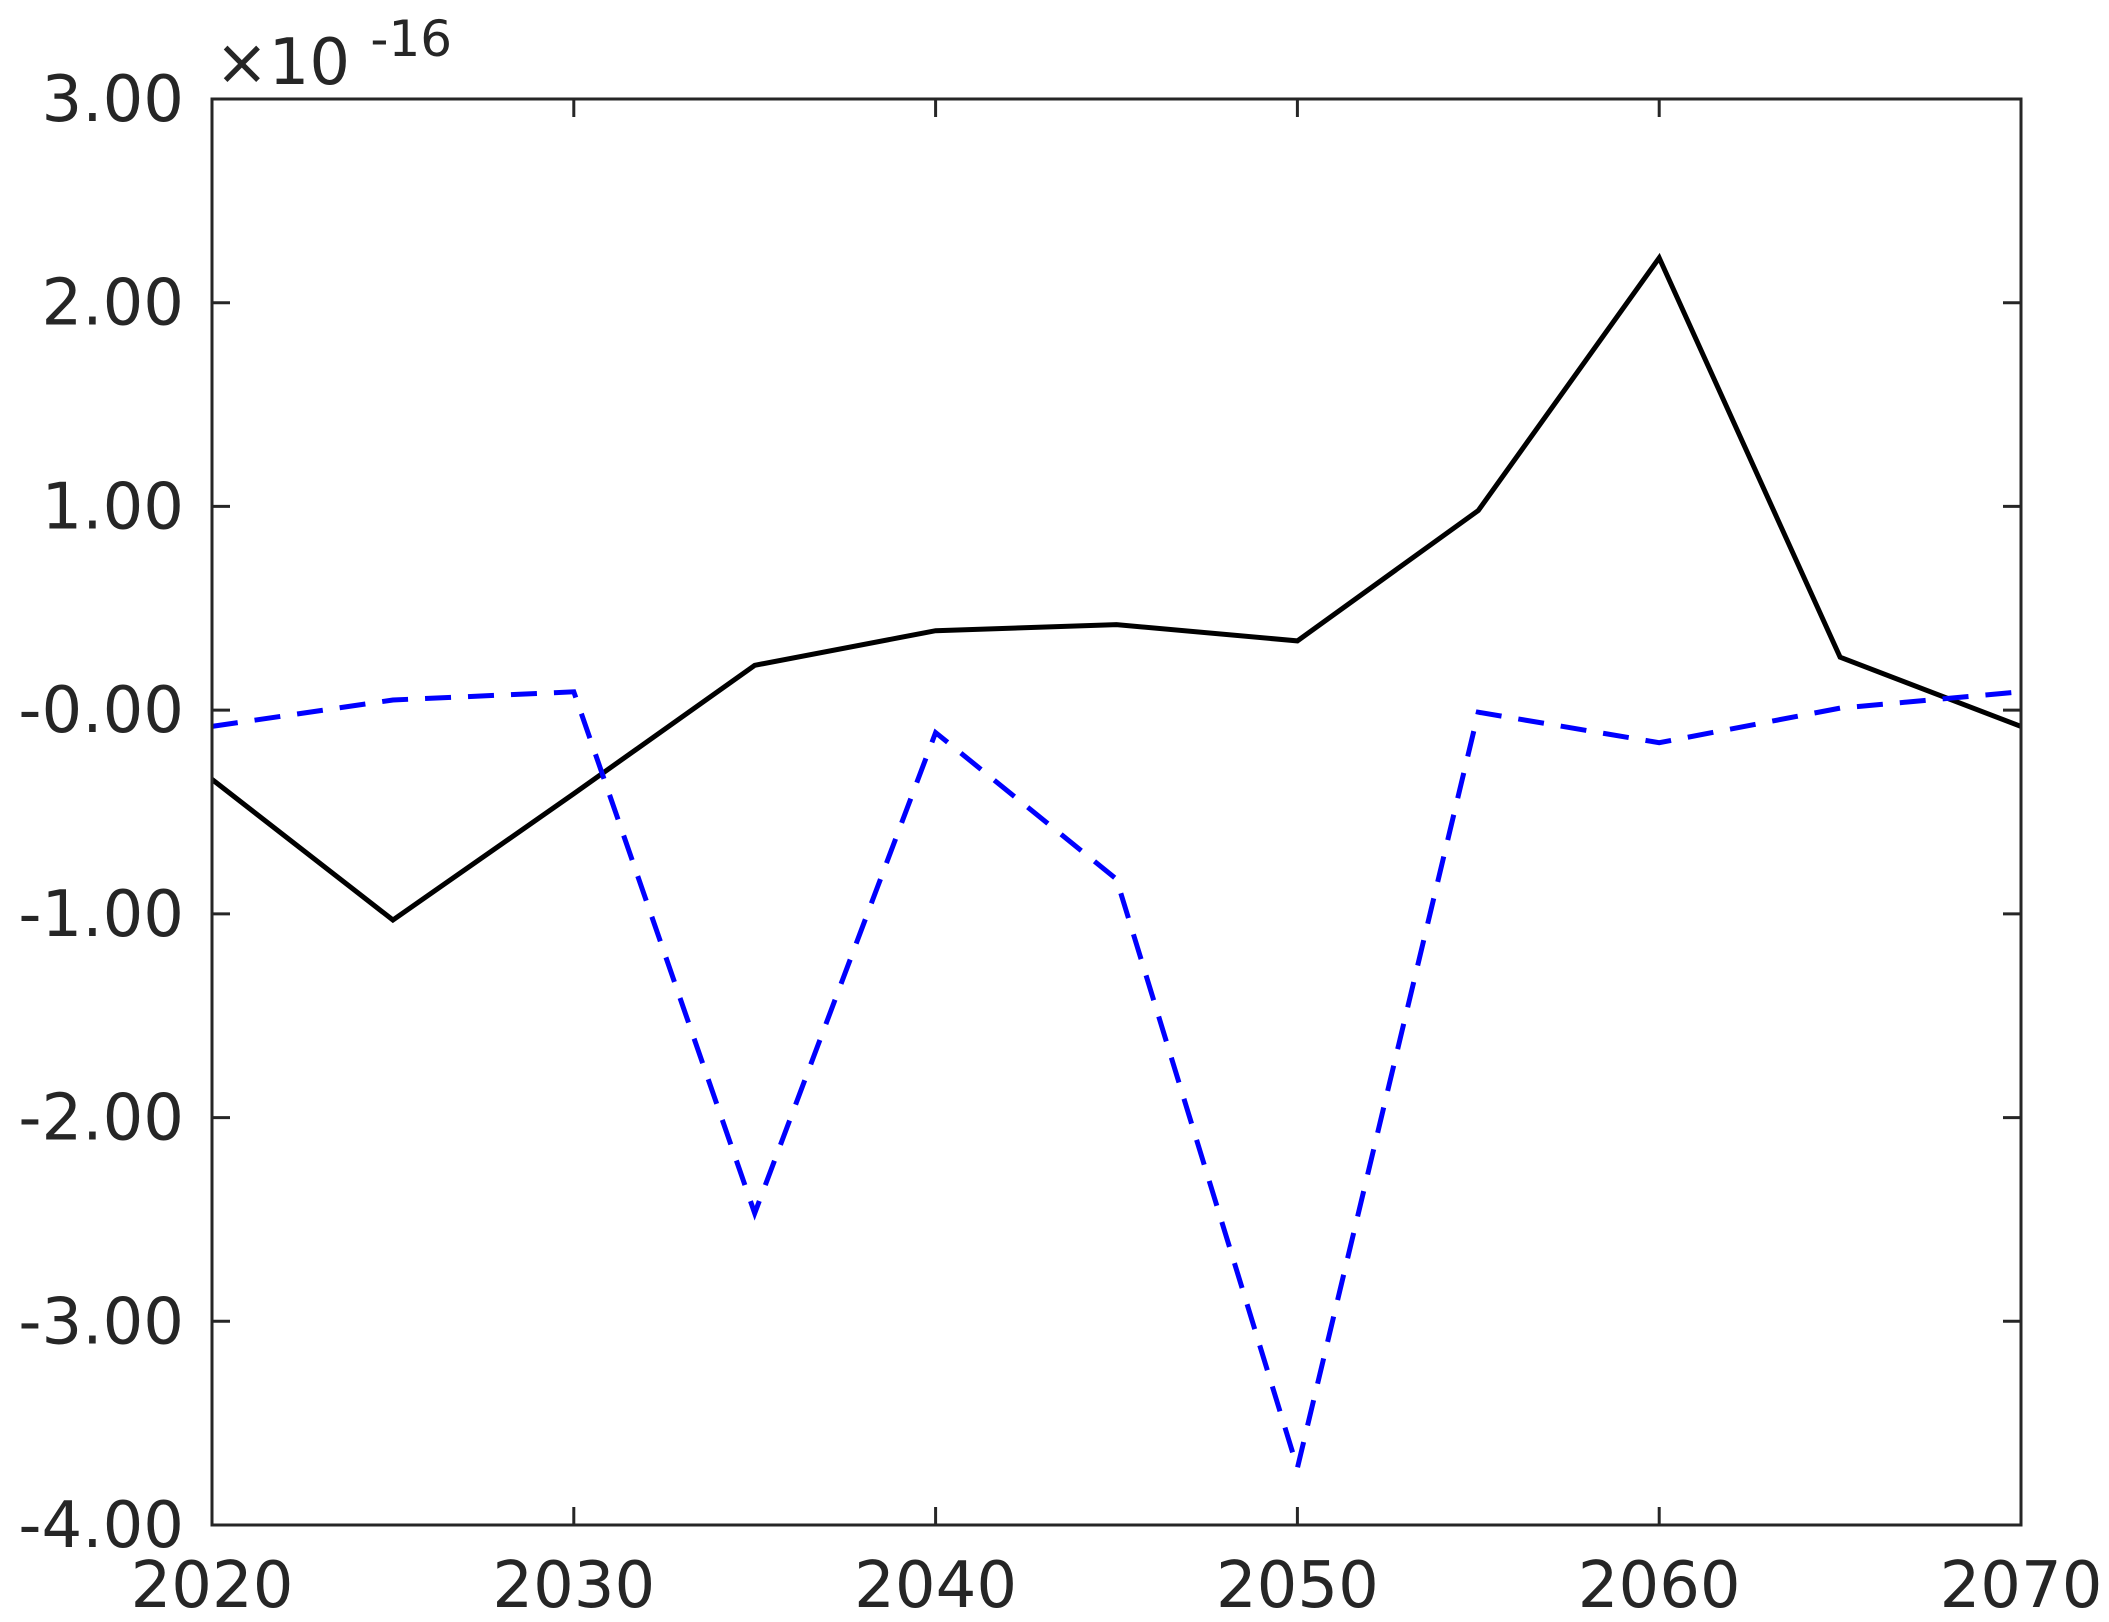 The height and width of the screenshot is (1622, 2109). I want to click on x-tick-label: 2020, so click(212, 1585).